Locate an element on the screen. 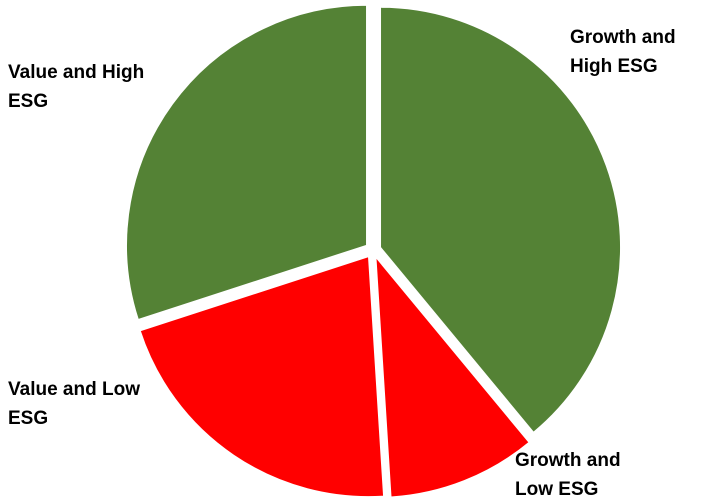 The height and width of the screenshot is (502, 707). slice-label-value-and-high-esg: Value and High ESG is located at coordinates (76, 87).